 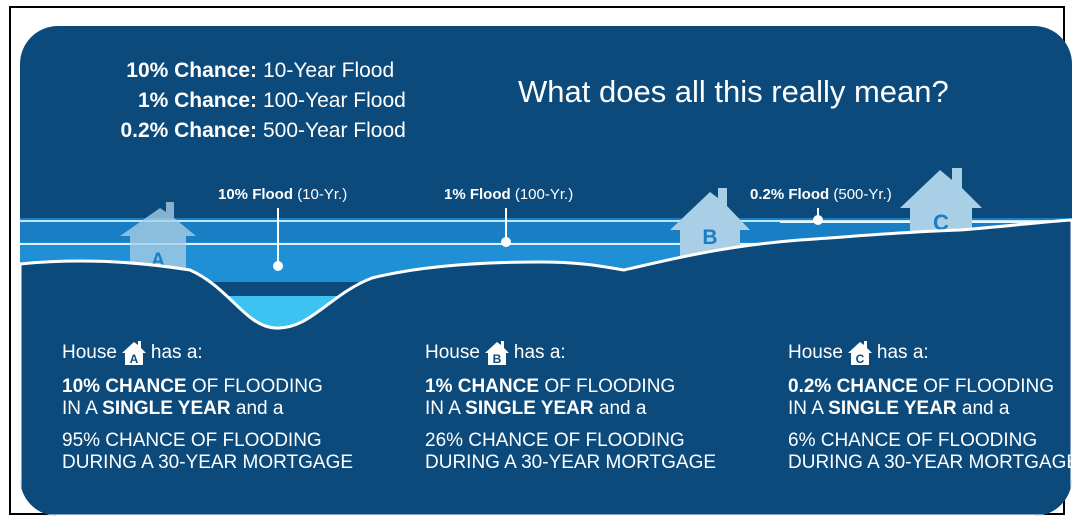 What do you see at coordinates (555, 440) in the screenshot?
I see `mortgage-line1: 26% CHANCE OF FLOODING` at bounding box center [555, 440].